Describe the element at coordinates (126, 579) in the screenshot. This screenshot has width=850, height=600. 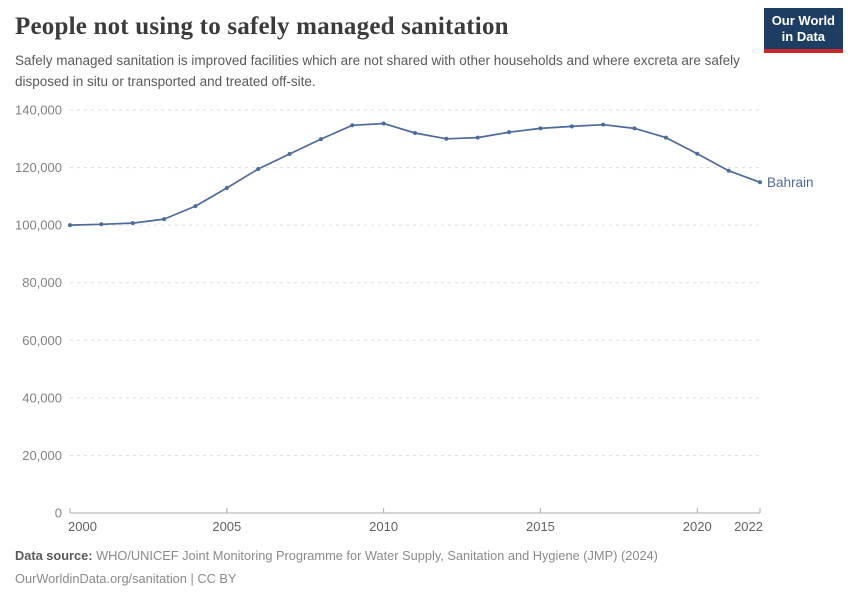
I see `license-link: OurWorldinData.org/sanitation | CC BY` at that location.